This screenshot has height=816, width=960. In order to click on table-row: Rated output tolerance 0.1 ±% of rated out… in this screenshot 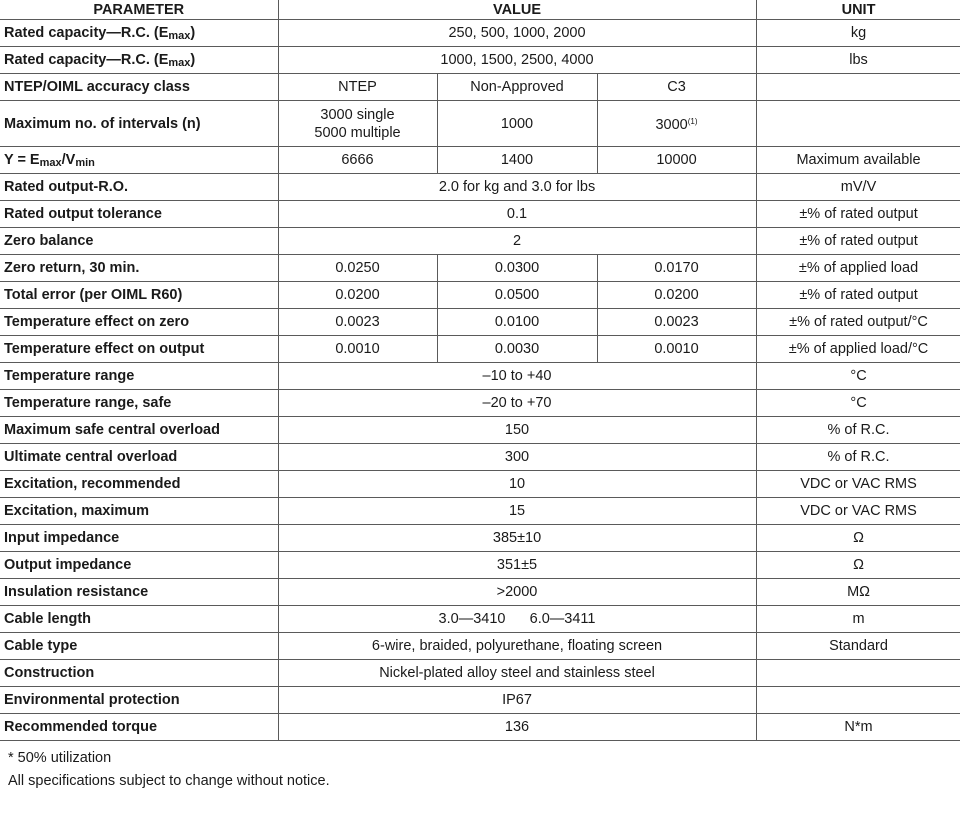, I will do `click(480, 214)`.